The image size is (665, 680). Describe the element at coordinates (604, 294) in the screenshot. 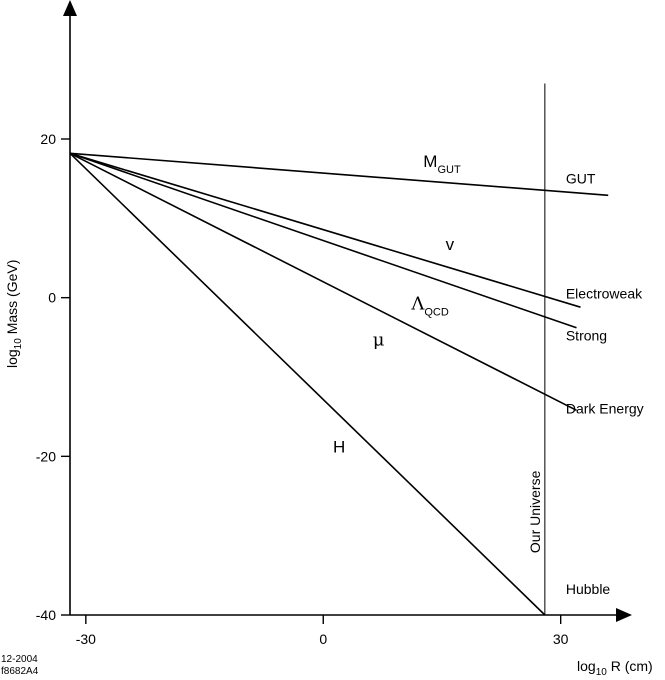

I see `right-label-electroweak: Electroweak` at that location.